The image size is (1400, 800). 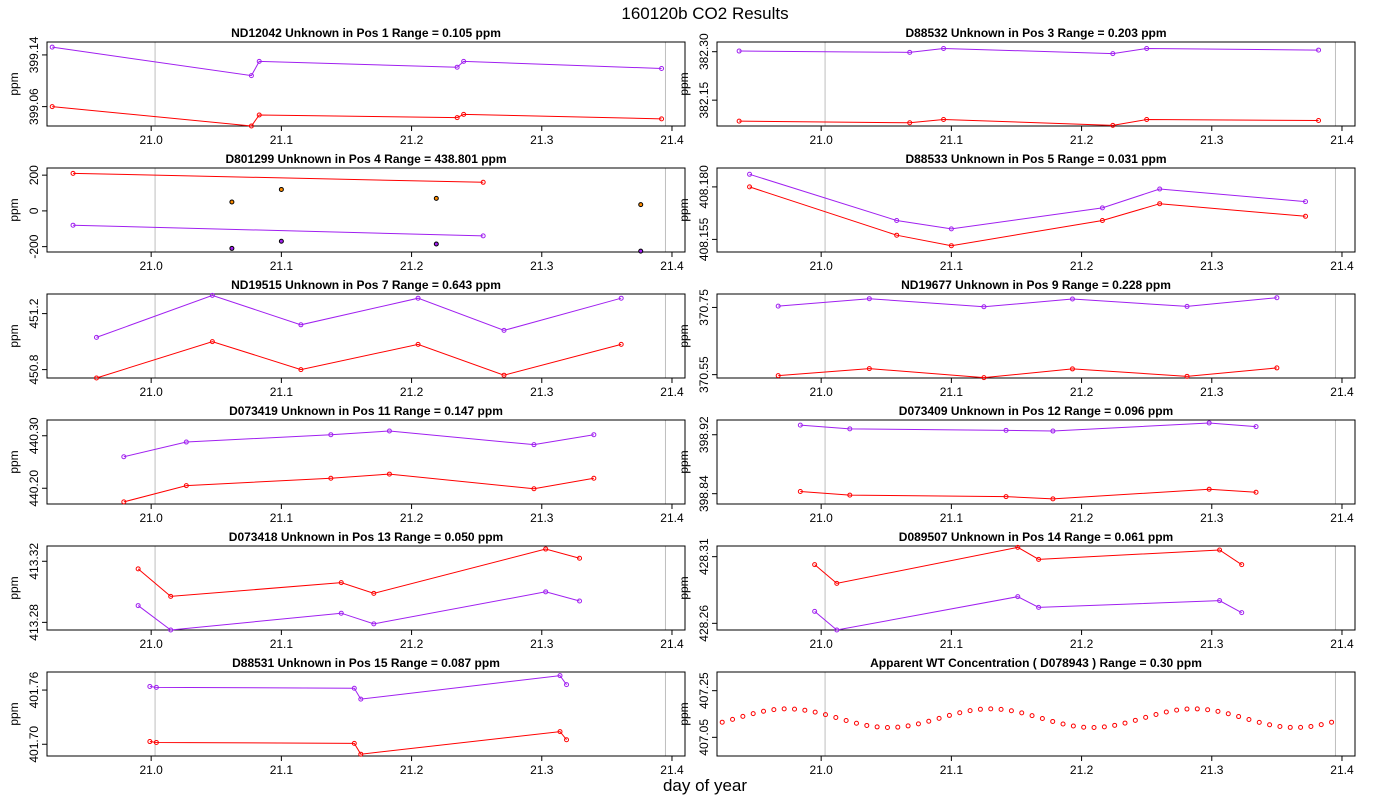 I want to click on data-point-black-orange, so click(x=281, y=189).